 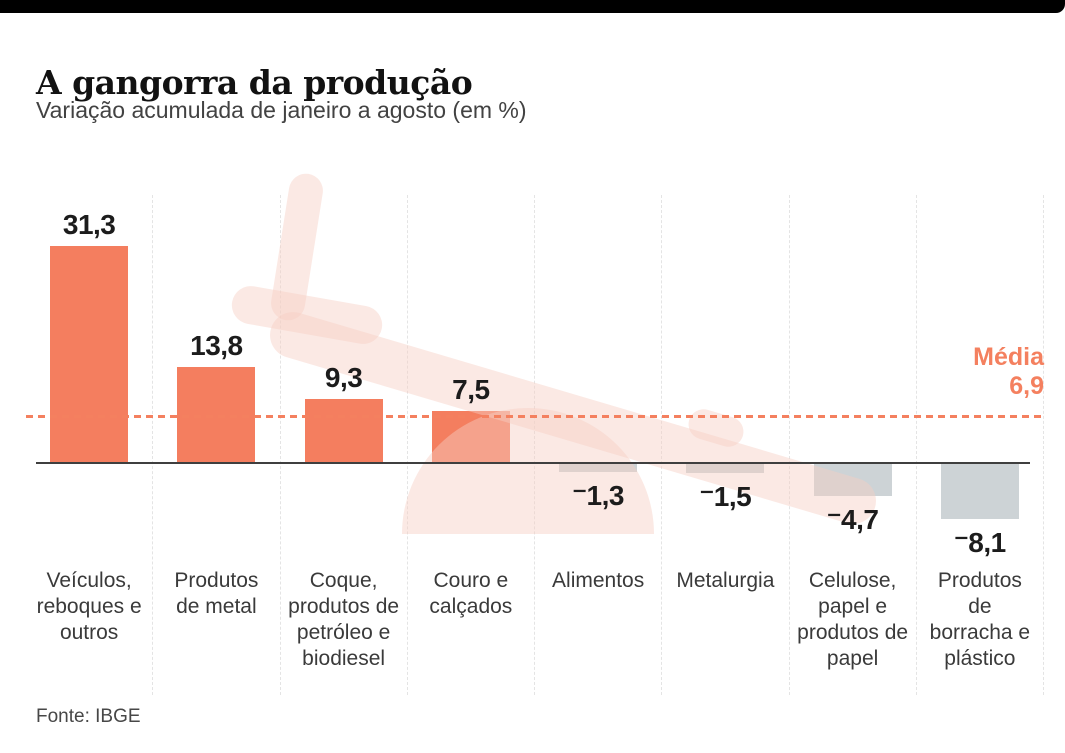 What do you see at coordinates (725, 580) in the screenshot?
I see `category-label: Metalurgia` at bounding box center [725, 580].